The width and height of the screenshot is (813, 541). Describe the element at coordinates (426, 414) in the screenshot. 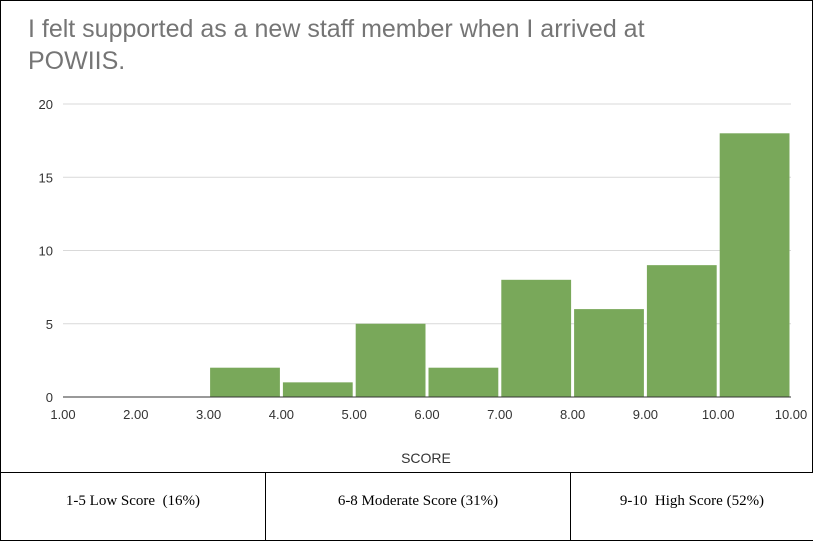

I see `x-tick-label: 6.00` at that location.